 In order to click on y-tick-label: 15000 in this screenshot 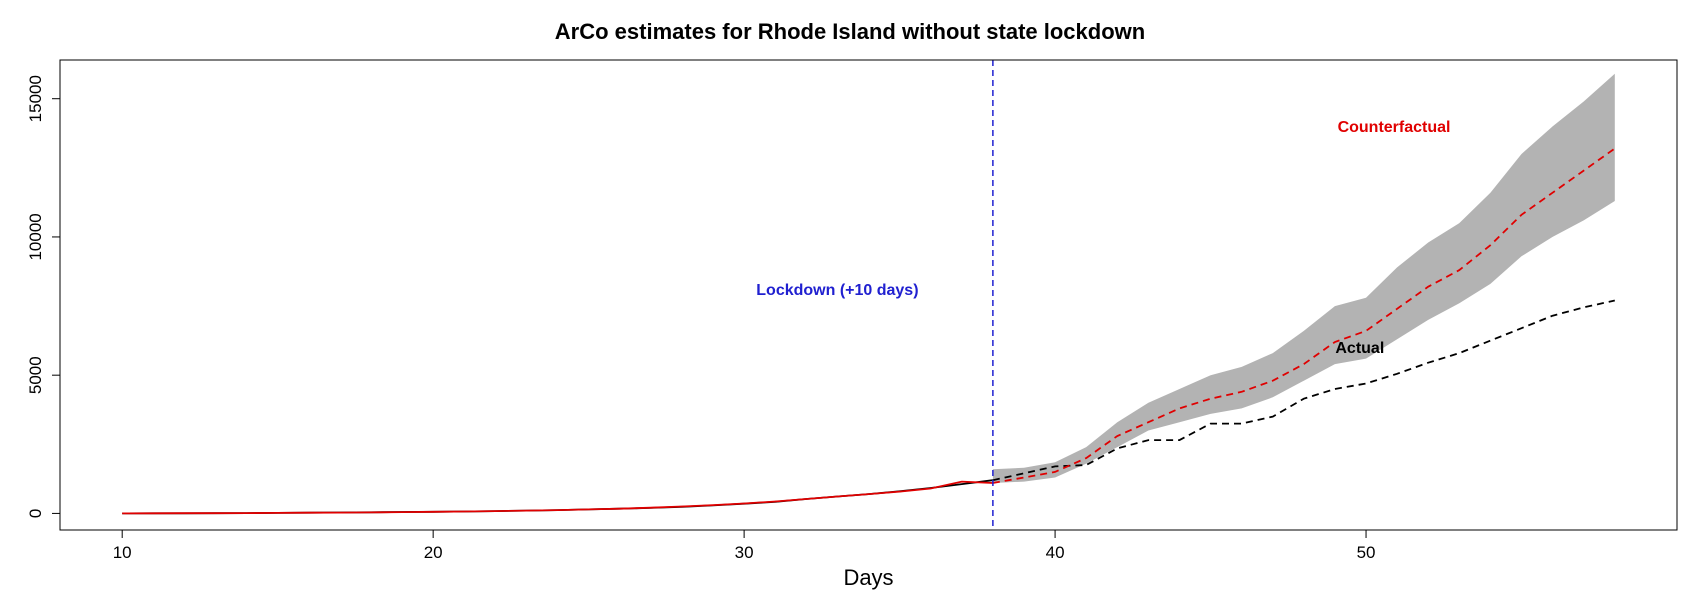, I will do `click(35, 98)`.